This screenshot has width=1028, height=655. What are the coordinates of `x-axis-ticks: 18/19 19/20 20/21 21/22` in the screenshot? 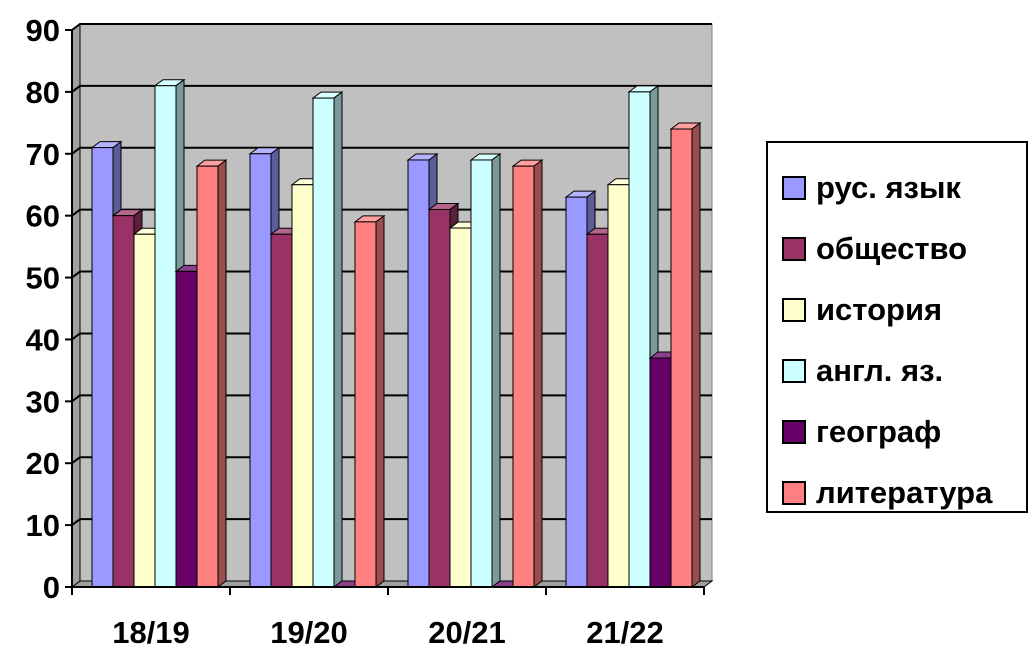 It's located at (388, 632).